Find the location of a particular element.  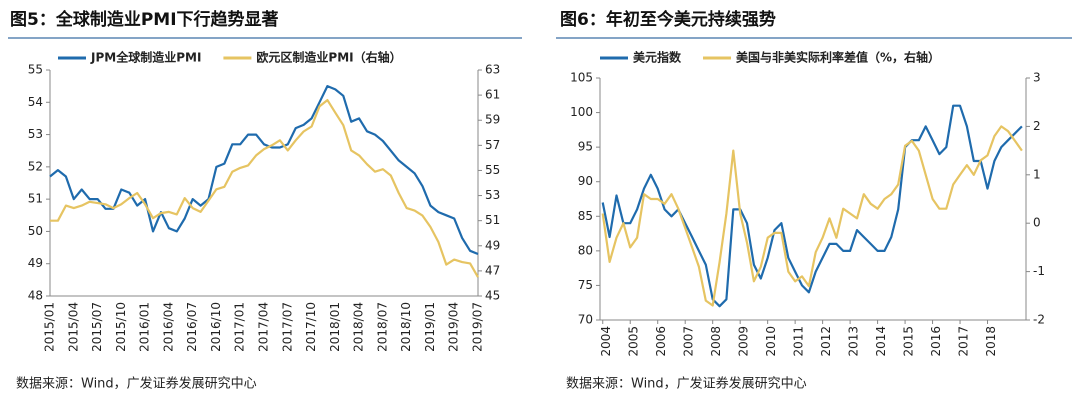

y-tick-label: 80 is located at coordinates (585, 250).